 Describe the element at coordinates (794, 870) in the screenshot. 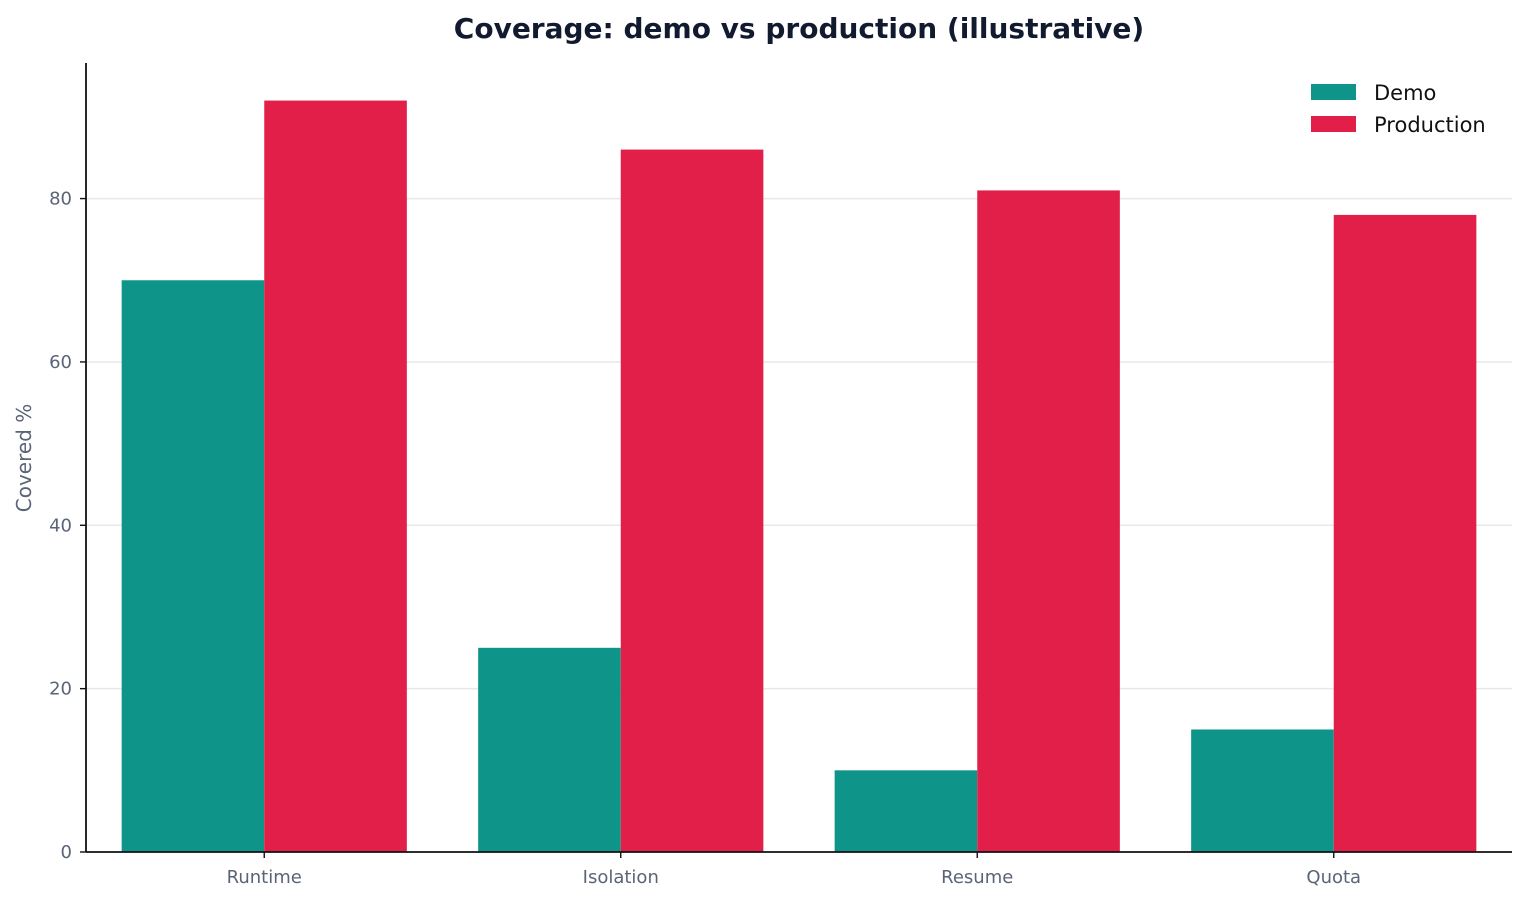

I see `x-ticks: Runtime Isolation Resume Quota` at that location.